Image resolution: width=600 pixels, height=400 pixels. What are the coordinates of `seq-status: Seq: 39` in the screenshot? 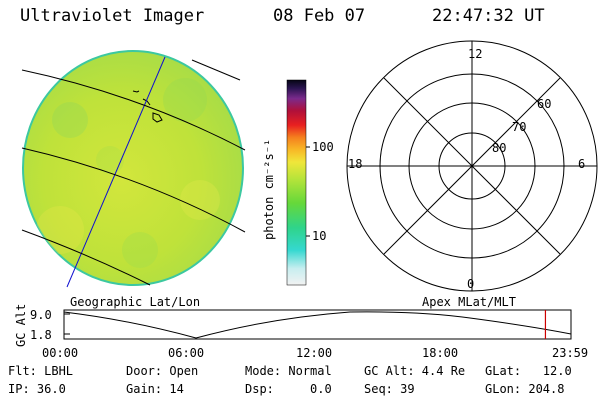 It's located at (389, 389).